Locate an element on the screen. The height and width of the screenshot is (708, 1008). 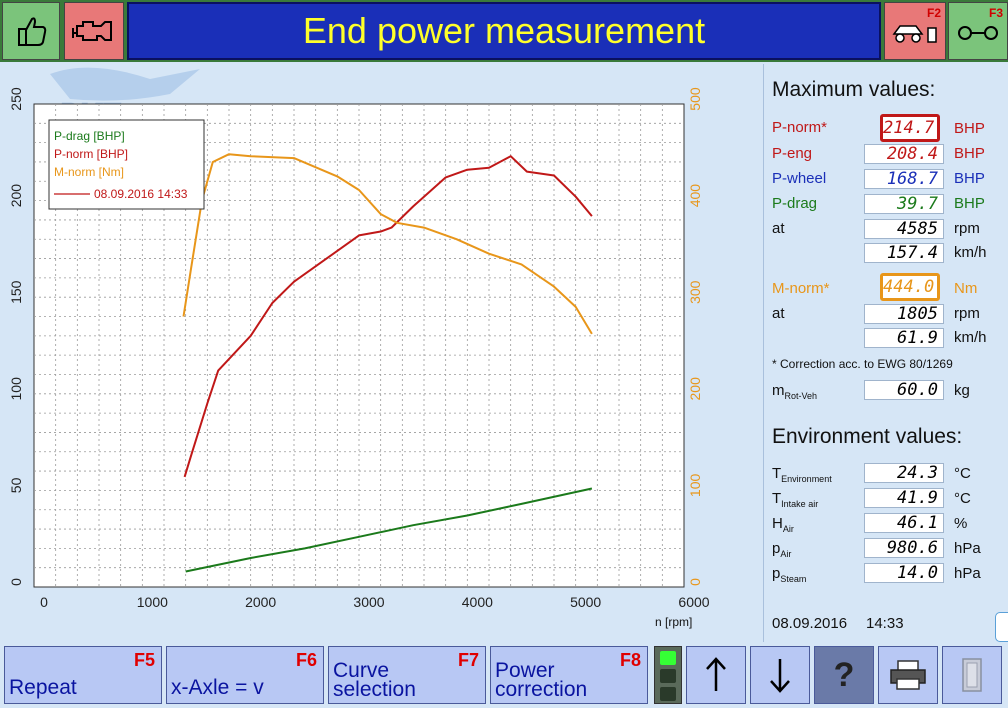
power-correction-label: Power correction is located at coordinates (541, 680).